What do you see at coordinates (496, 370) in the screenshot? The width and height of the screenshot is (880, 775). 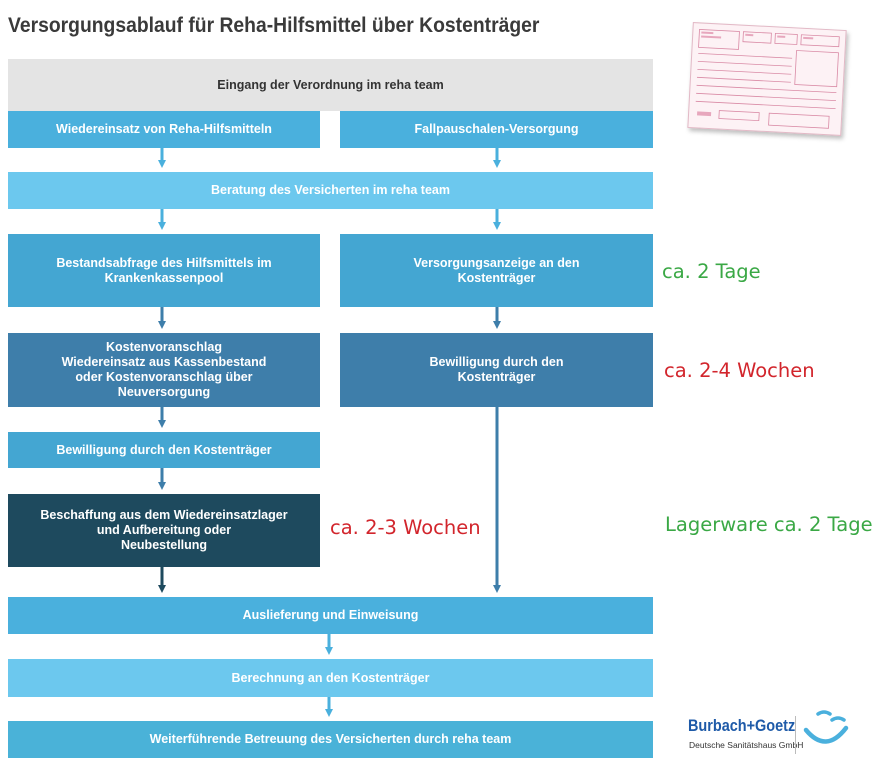 I see `box-bewilligung-right: Bewilligung durch den Kostenträger` at bounding box center [496, 370].